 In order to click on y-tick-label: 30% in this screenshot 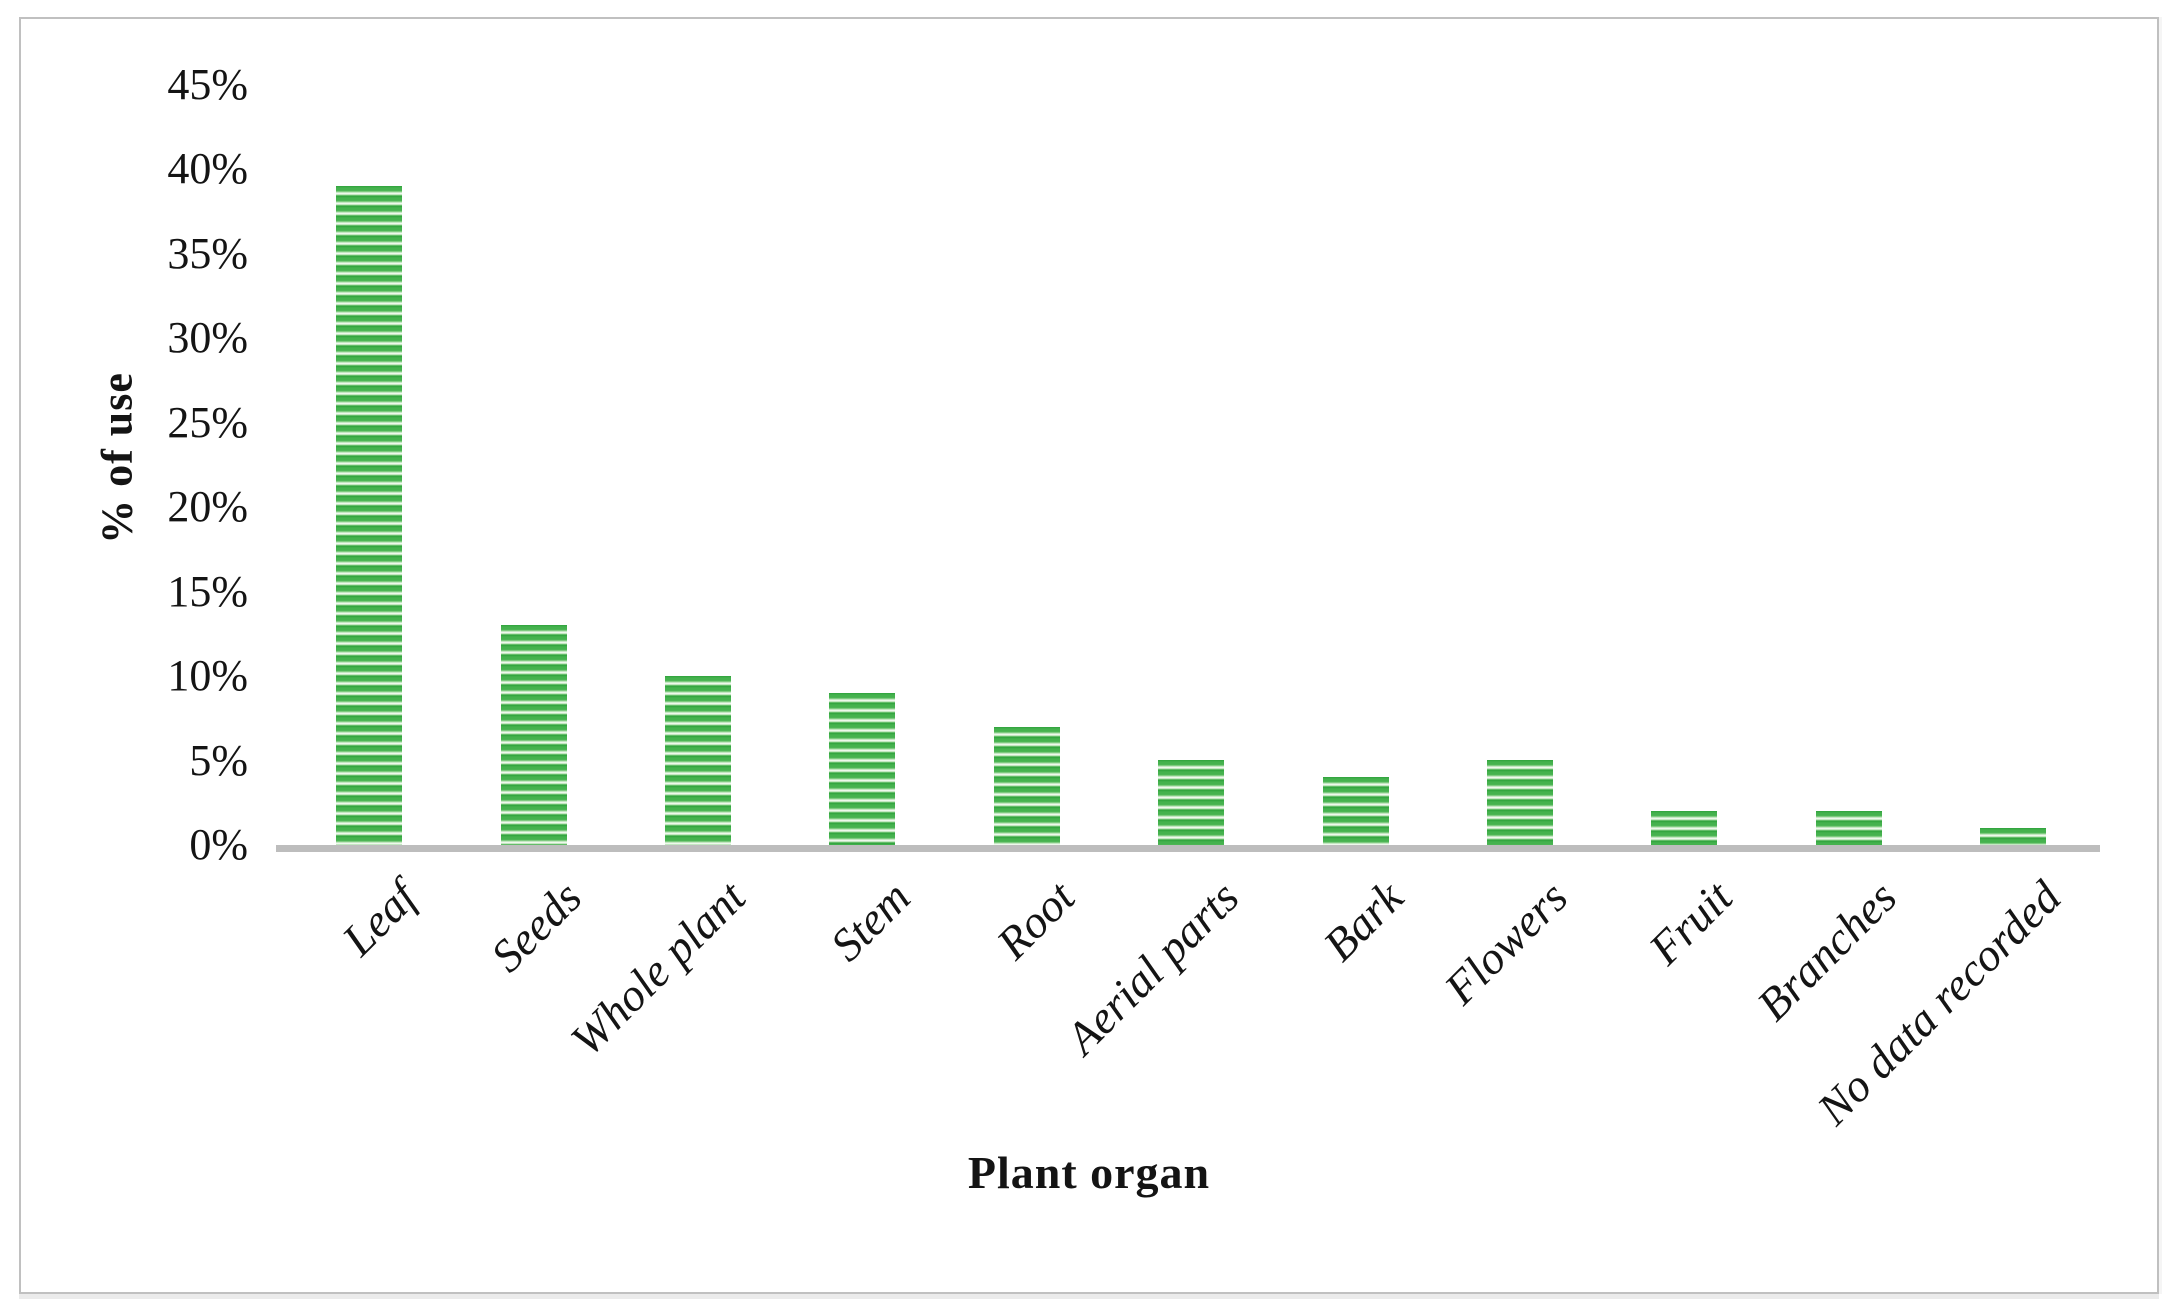, I will do `click(207, 337)`.